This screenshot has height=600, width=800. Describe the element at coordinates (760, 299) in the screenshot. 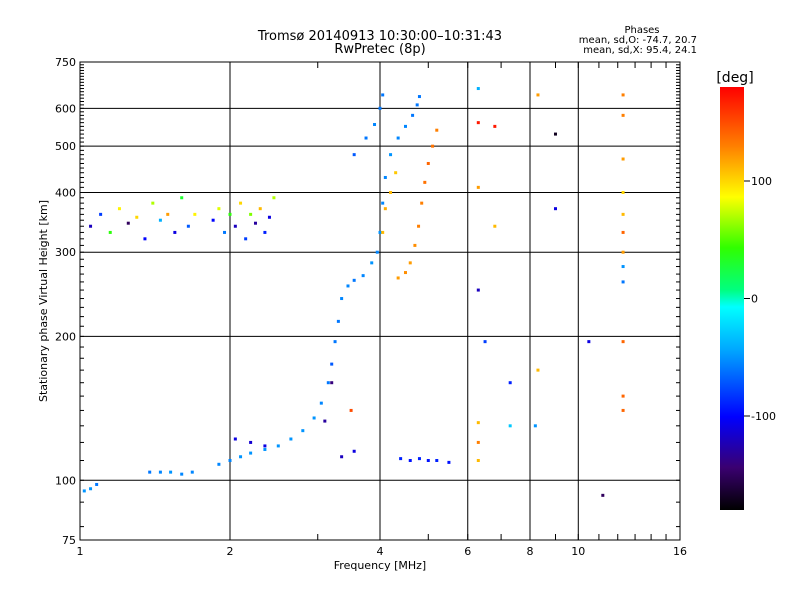

I see `colorbar-ticks: 100 0 -100` at that location.